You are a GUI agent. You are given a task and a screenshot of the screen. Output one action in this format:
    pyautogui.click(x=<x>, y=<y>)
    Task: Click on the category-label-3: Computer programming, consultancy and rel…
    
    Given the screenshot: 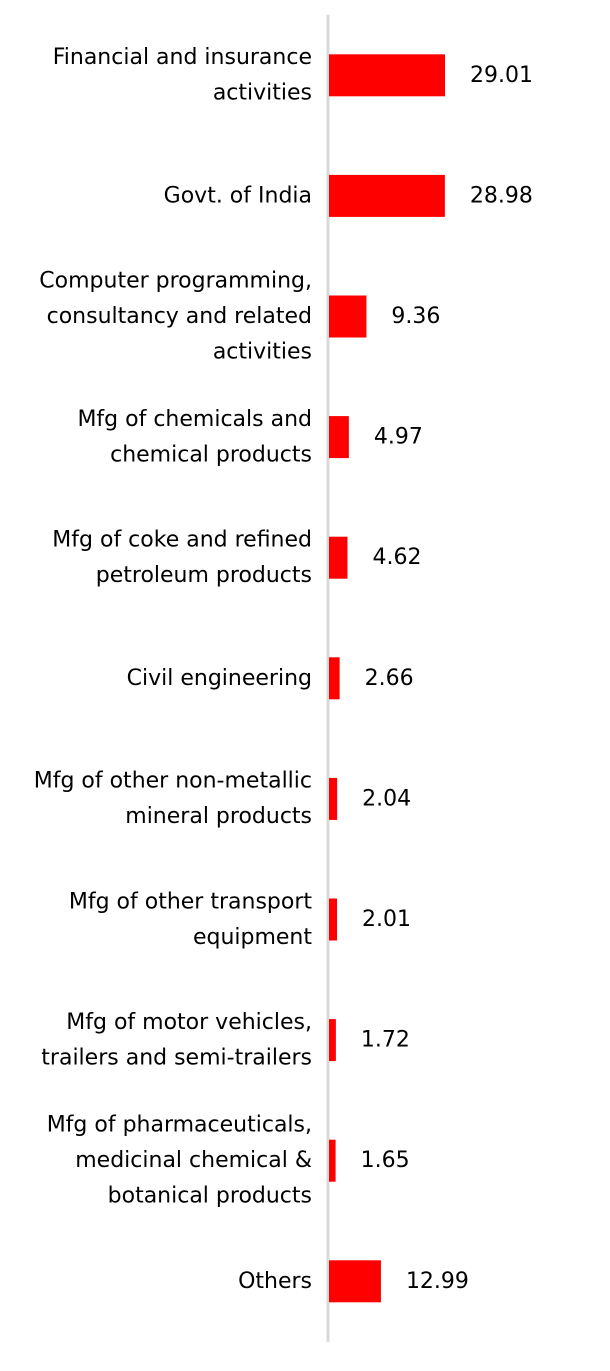 What is the action you would take?
    pyautogui.click(x=175, y=317)
    